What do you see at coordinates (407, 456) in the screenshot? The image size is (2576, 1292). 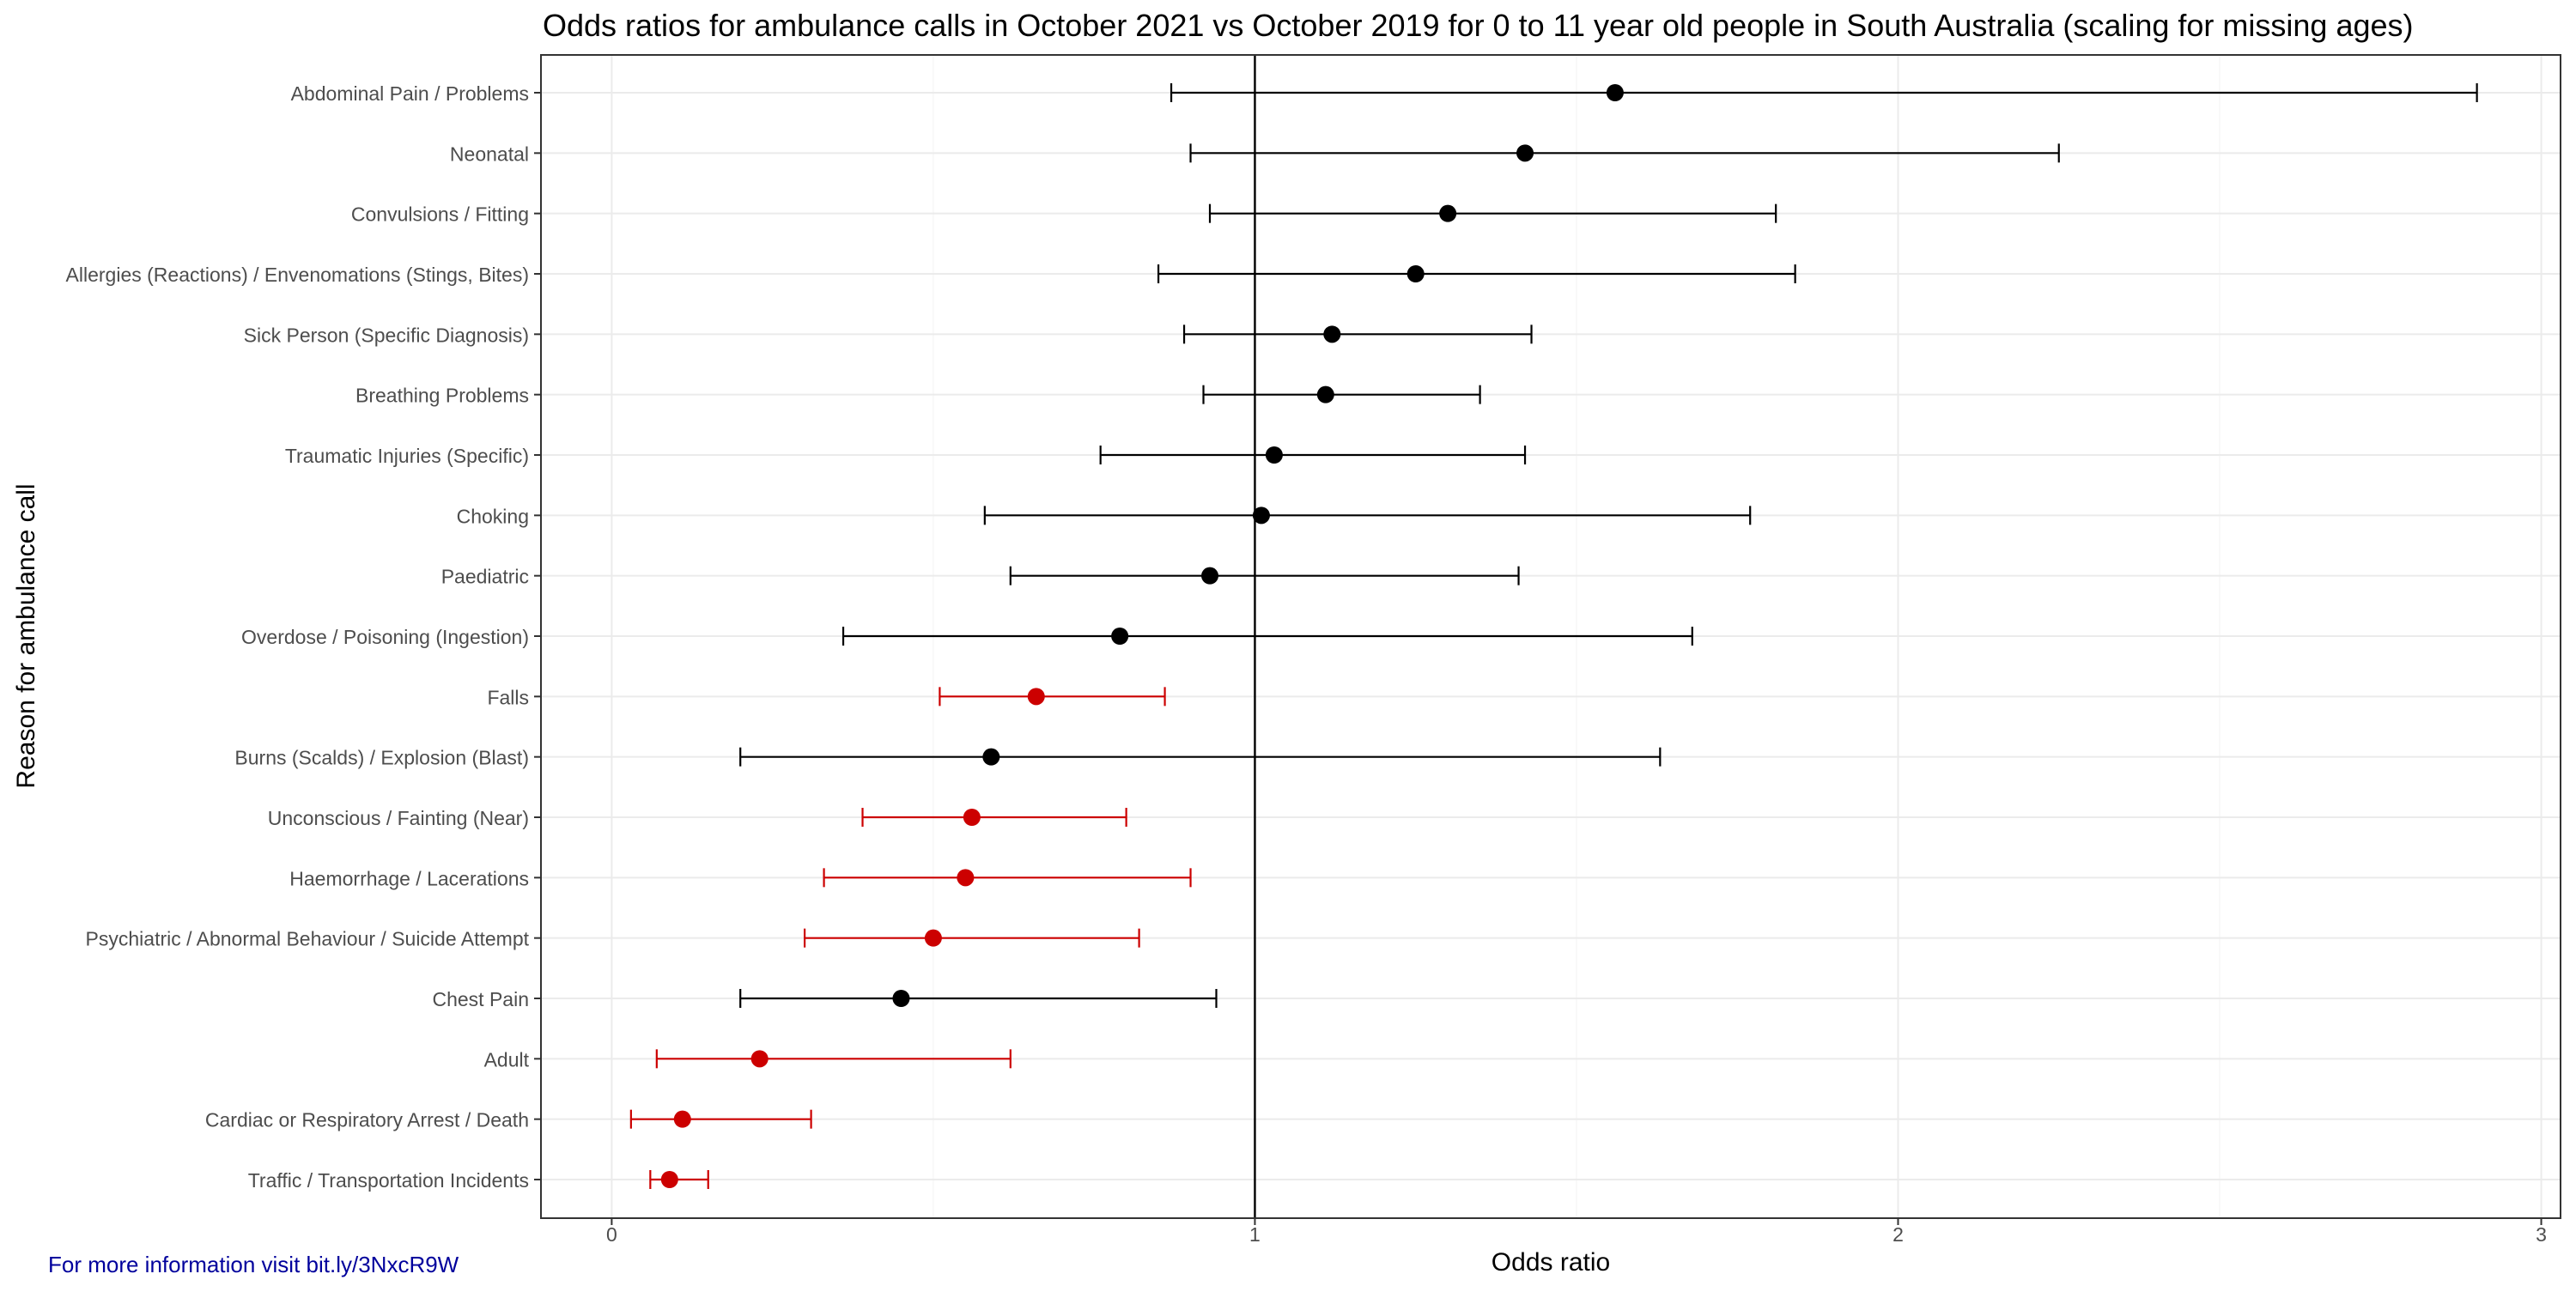 I see `y-tick-label: Traumatic Injuries (Specific)` at bounding box center [407, 456].